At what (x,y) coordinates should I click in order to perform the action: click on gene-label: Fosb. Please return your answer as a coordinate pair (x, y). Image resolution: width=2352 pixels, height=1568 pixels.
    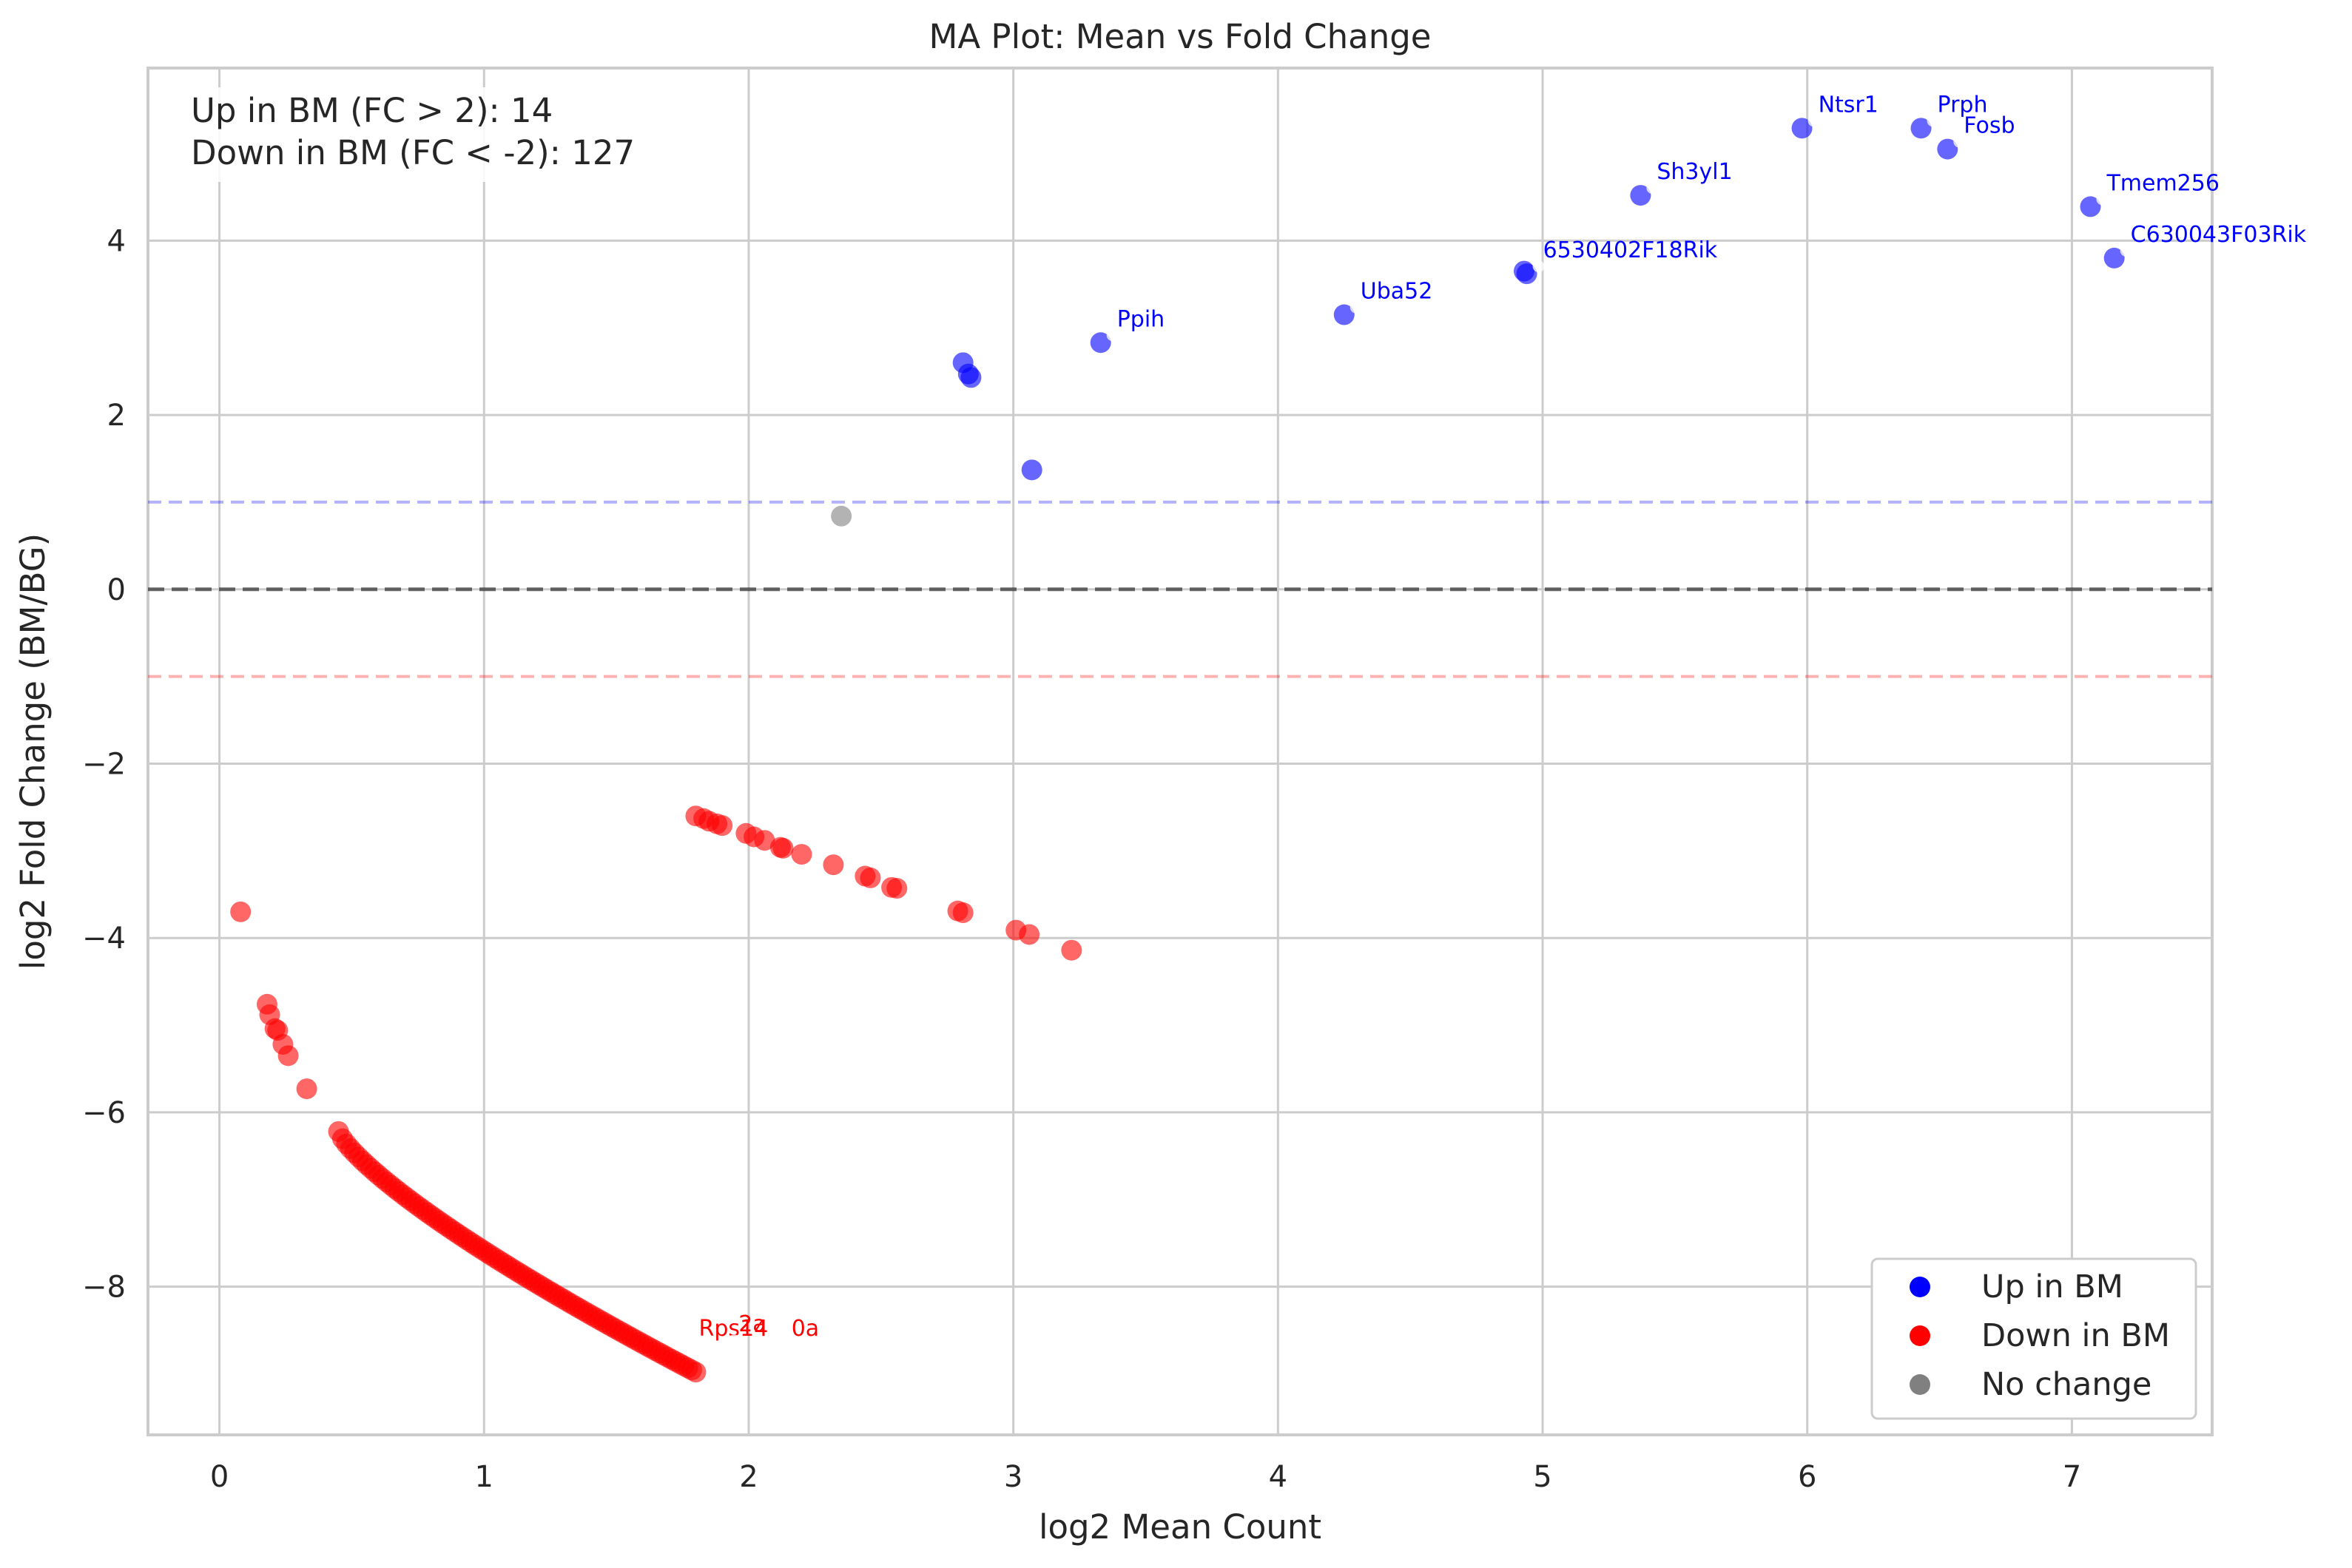
    Looking at the image, I should click on (1989, 126).